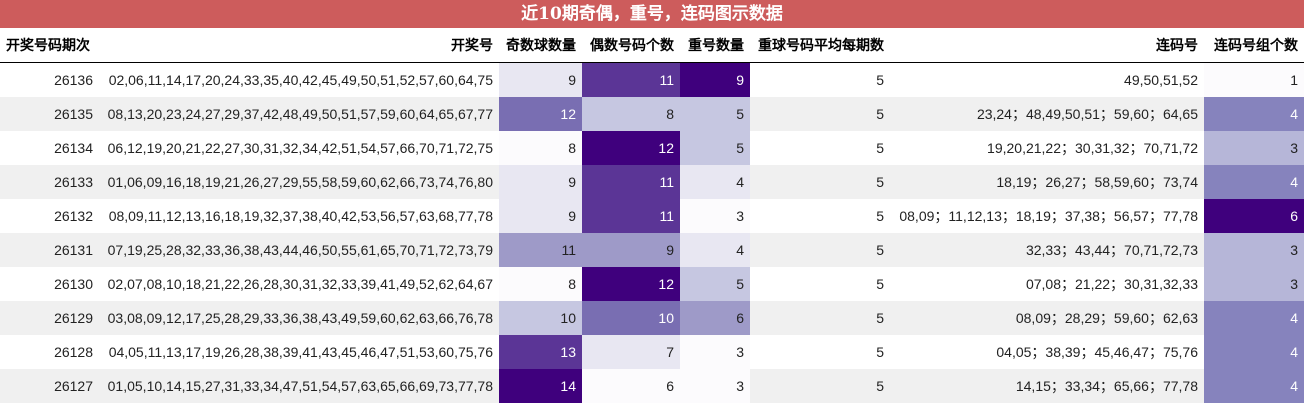 The width and height of the screenshot is (1304, 403). What do you see at coordinates (49, 318) in the screenshot?
I see `table-cell: 26129` at bounding box center [49, 318].